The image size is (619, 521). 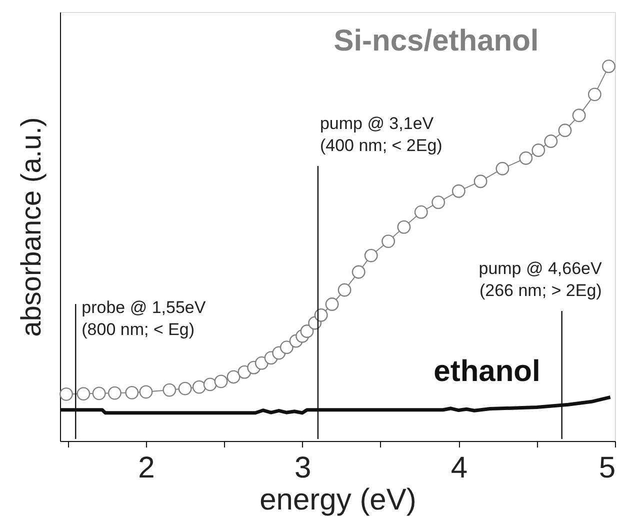 I want to click on text: Si-ncs/ethanol, so click(x=436, y=41).